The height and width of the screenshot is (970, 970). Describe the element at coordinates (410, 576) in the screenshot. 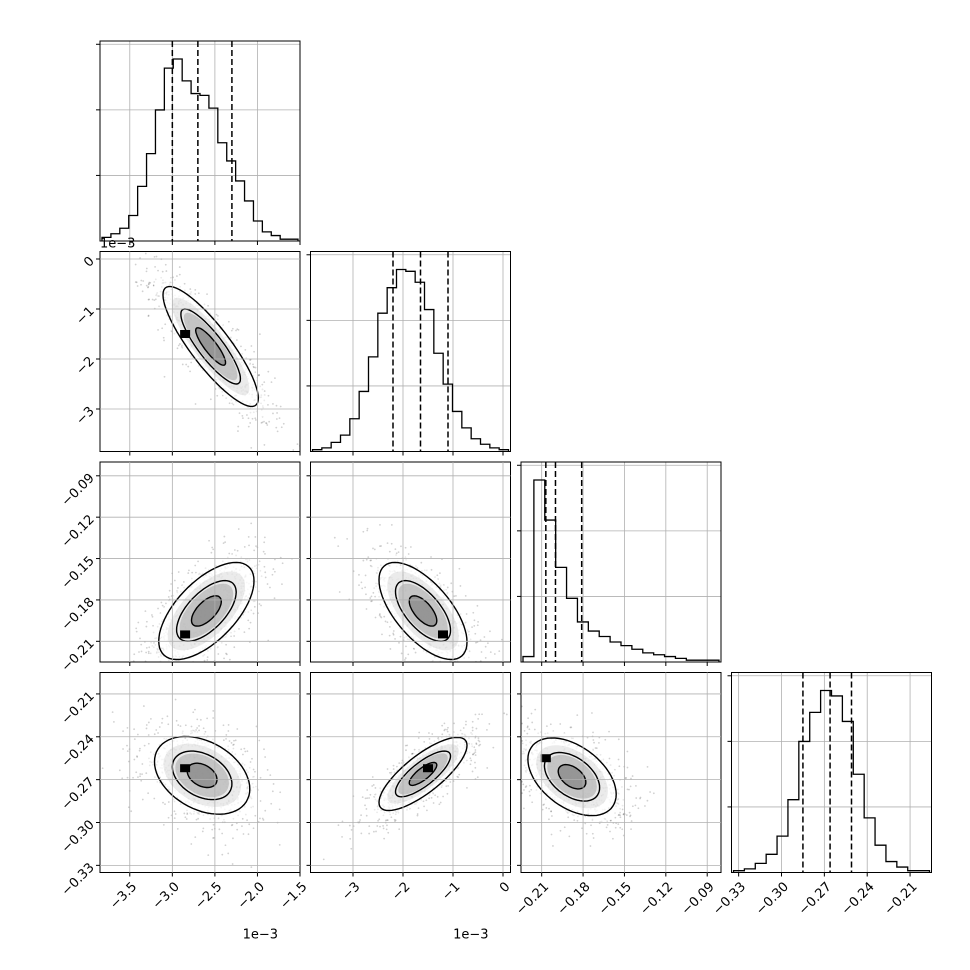

I see `scatter-panel` at that location.